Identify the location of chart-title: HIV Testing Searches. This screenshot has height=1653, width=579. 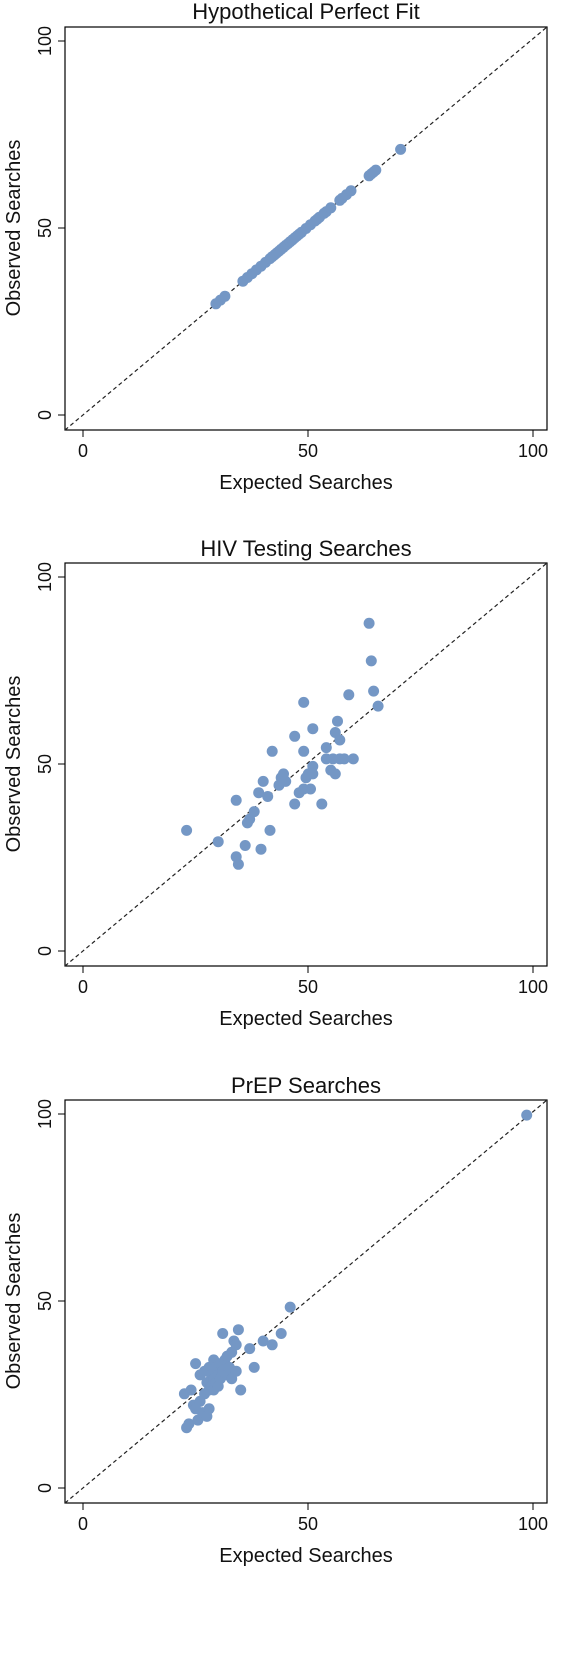
(305, 548).